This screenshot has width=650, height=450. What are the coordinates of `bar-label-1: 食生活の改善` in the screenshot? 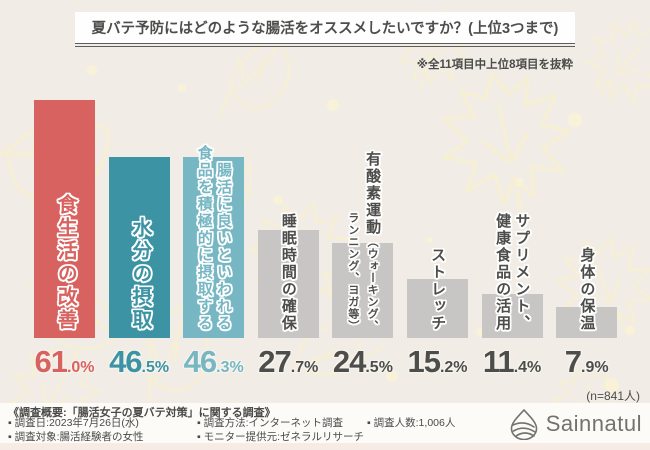 It's located at (65, 263).